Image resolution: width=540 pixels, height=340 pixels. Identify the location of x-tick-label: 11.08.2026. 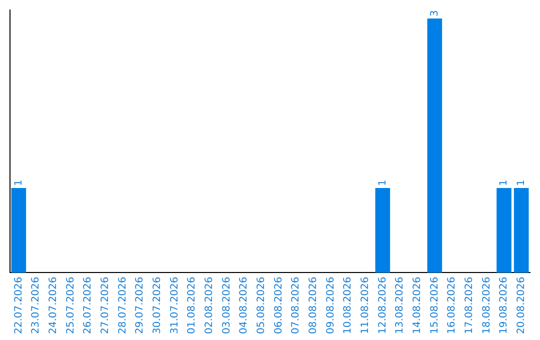
(365, 305).